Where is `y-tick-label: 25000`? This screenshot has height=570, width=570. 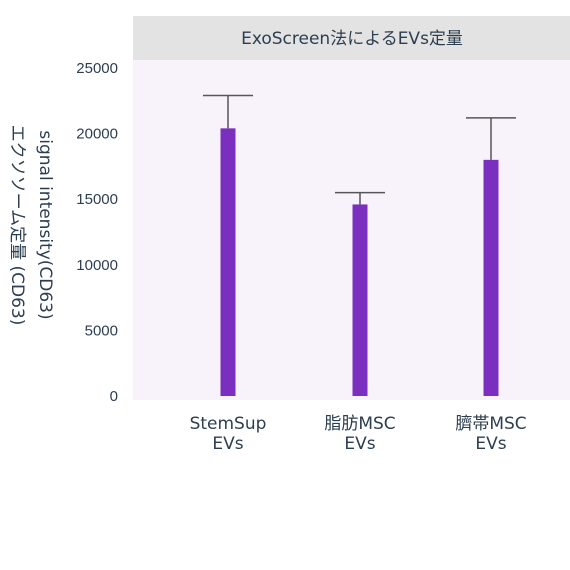
y-tick-label: 25000 is located at coordinates (97, 68).